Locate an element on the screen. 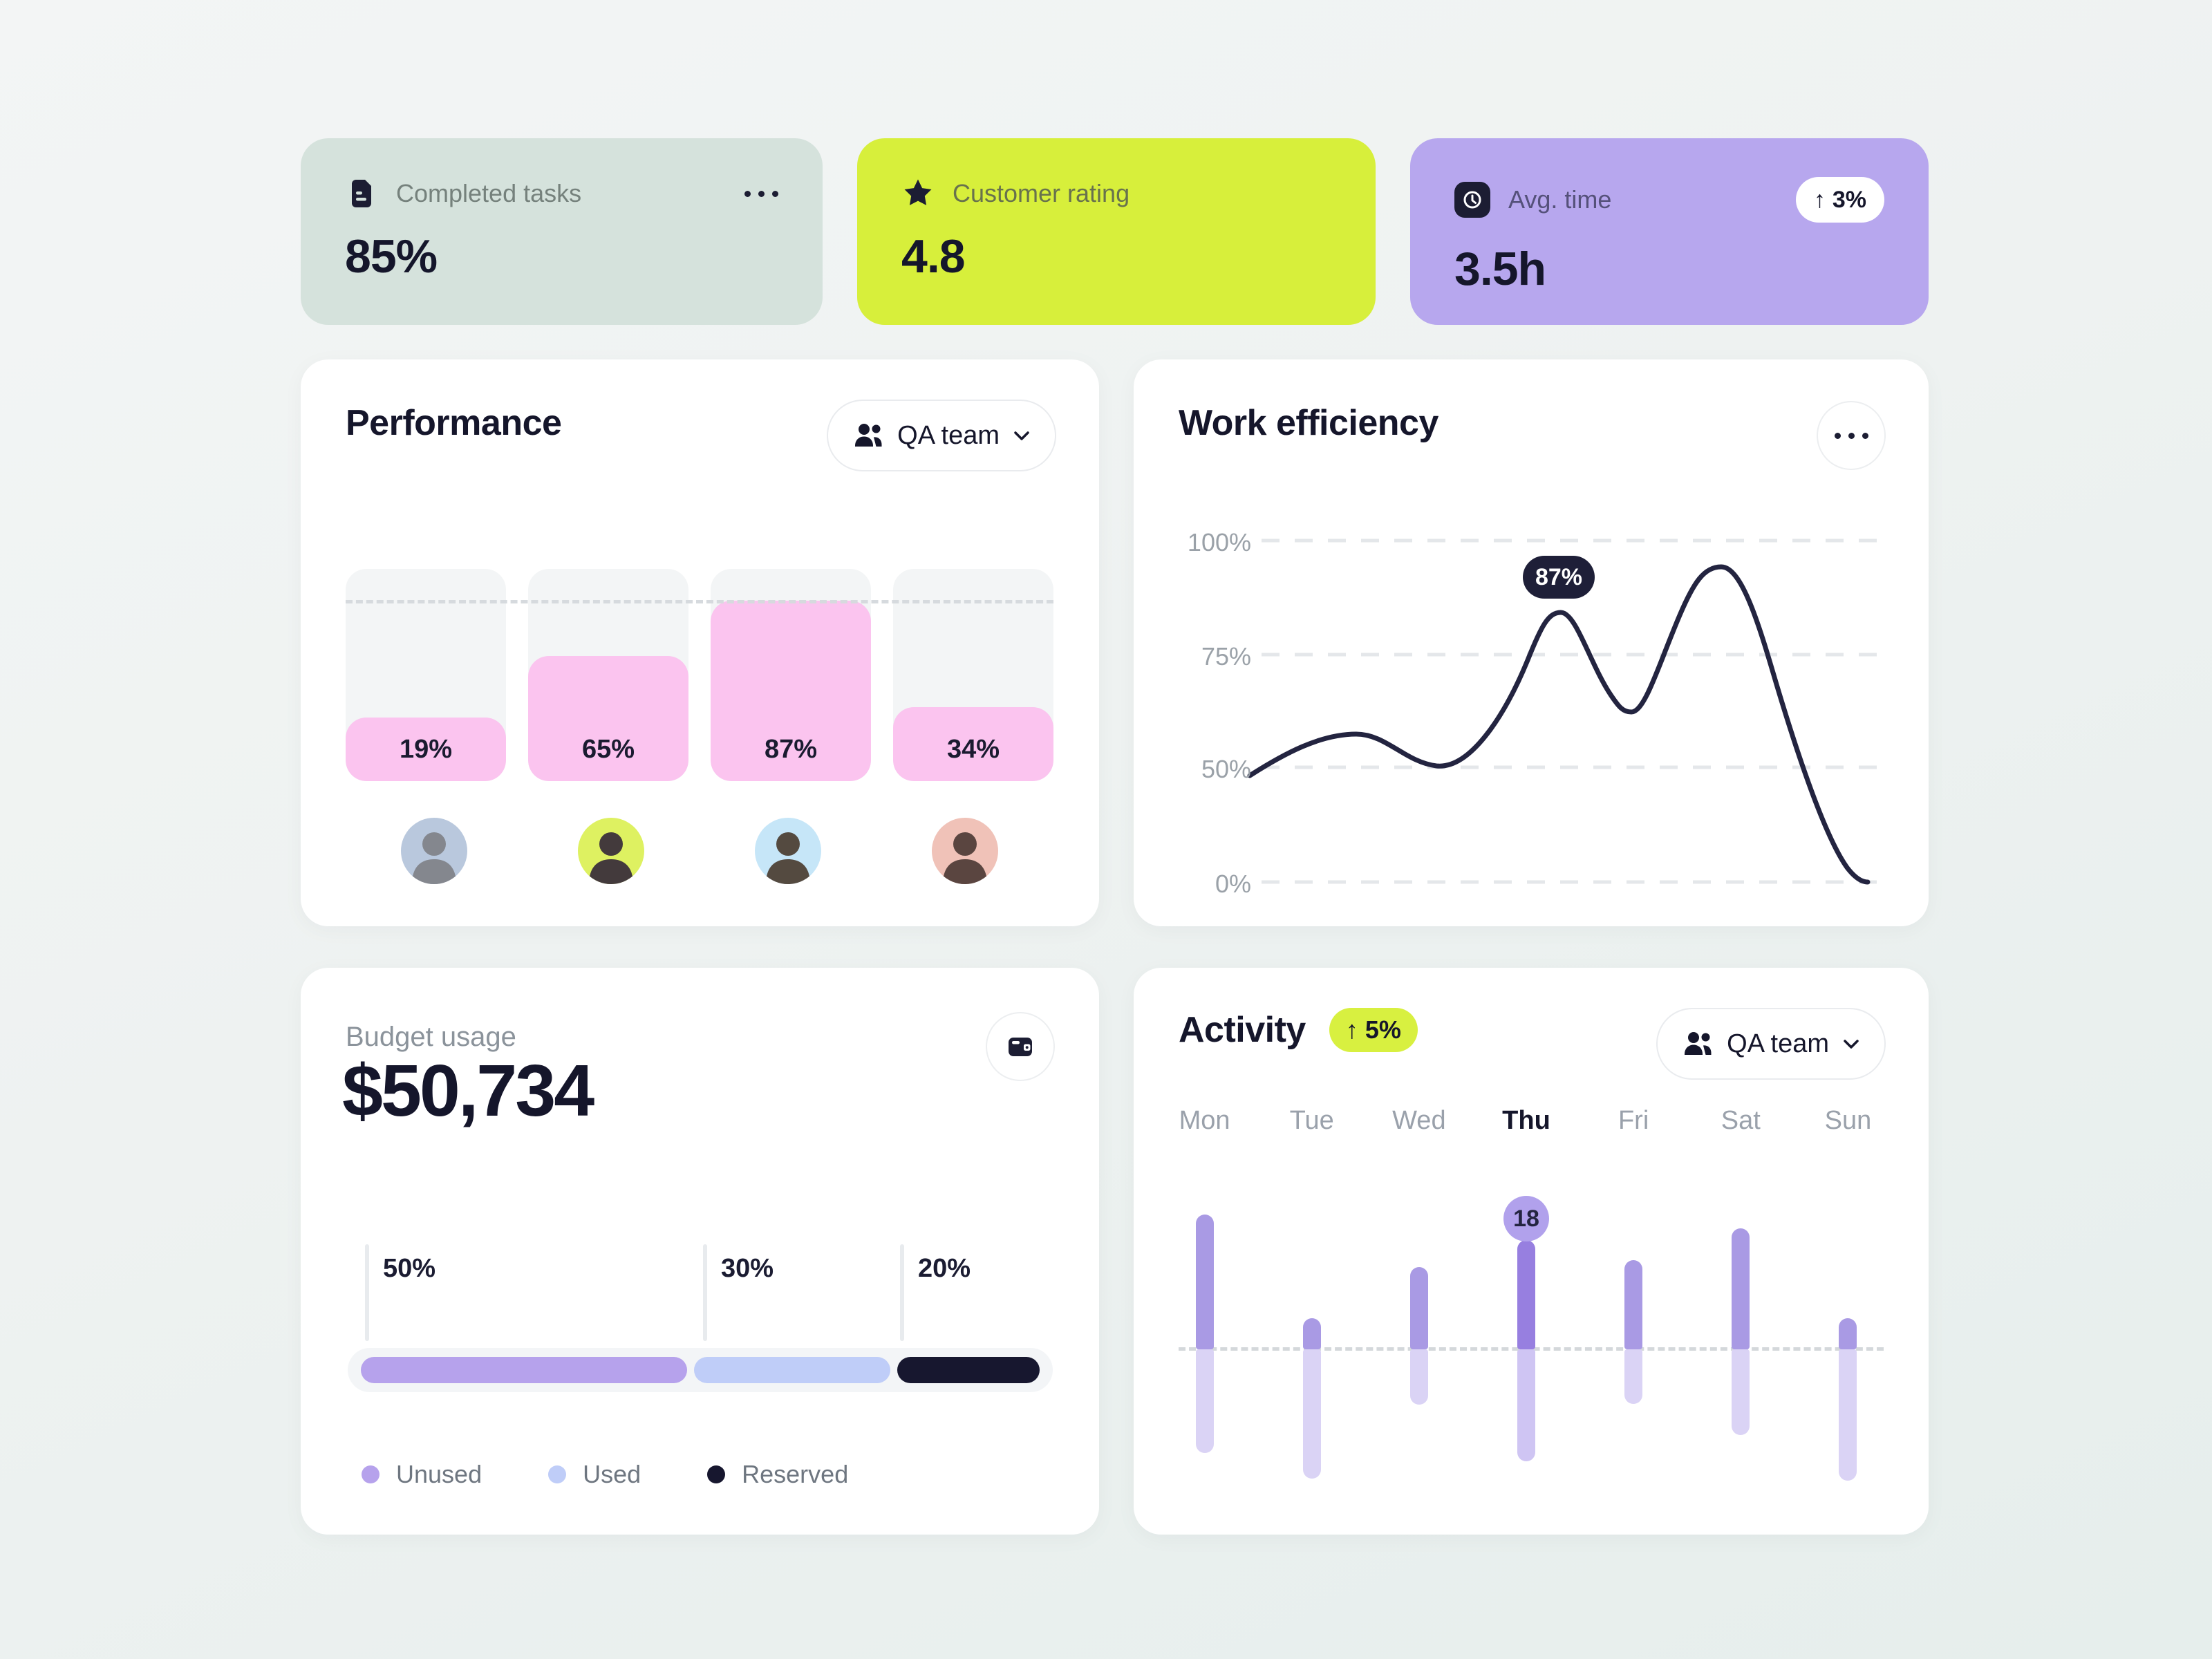 The width and height of the screenshot is (2212, 1659). more-options-button is located at coordinates (1851, 435).